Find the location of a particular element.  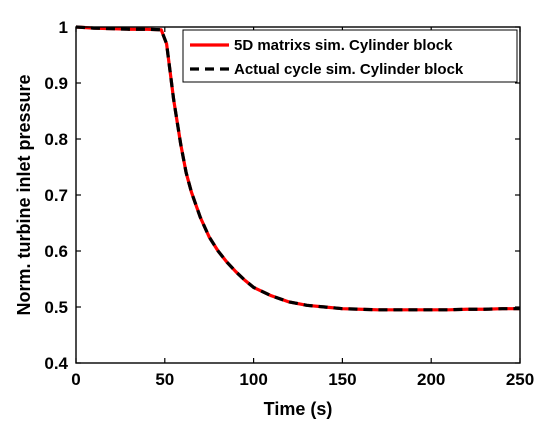

y-tick-label: 1 is located at coordinates (63, 27).